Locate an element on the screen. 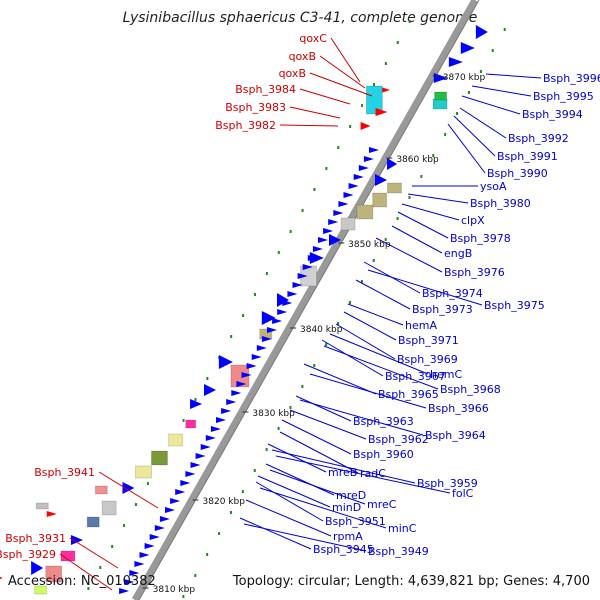  tick-label: 3830 kbp is located at coordinates (273, 414).